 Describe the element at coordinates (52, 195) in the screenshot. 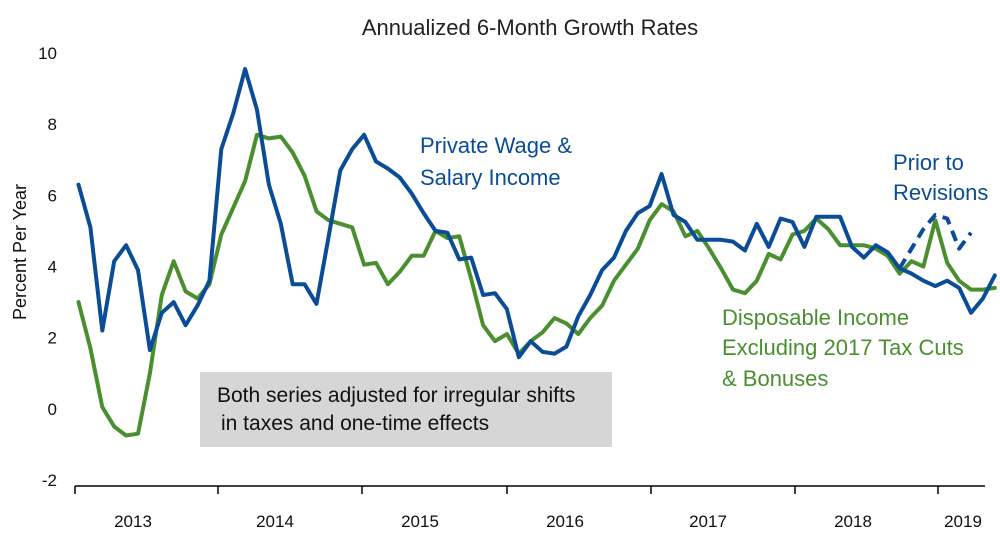

I see `y-tick-label-6: 6` at that location.